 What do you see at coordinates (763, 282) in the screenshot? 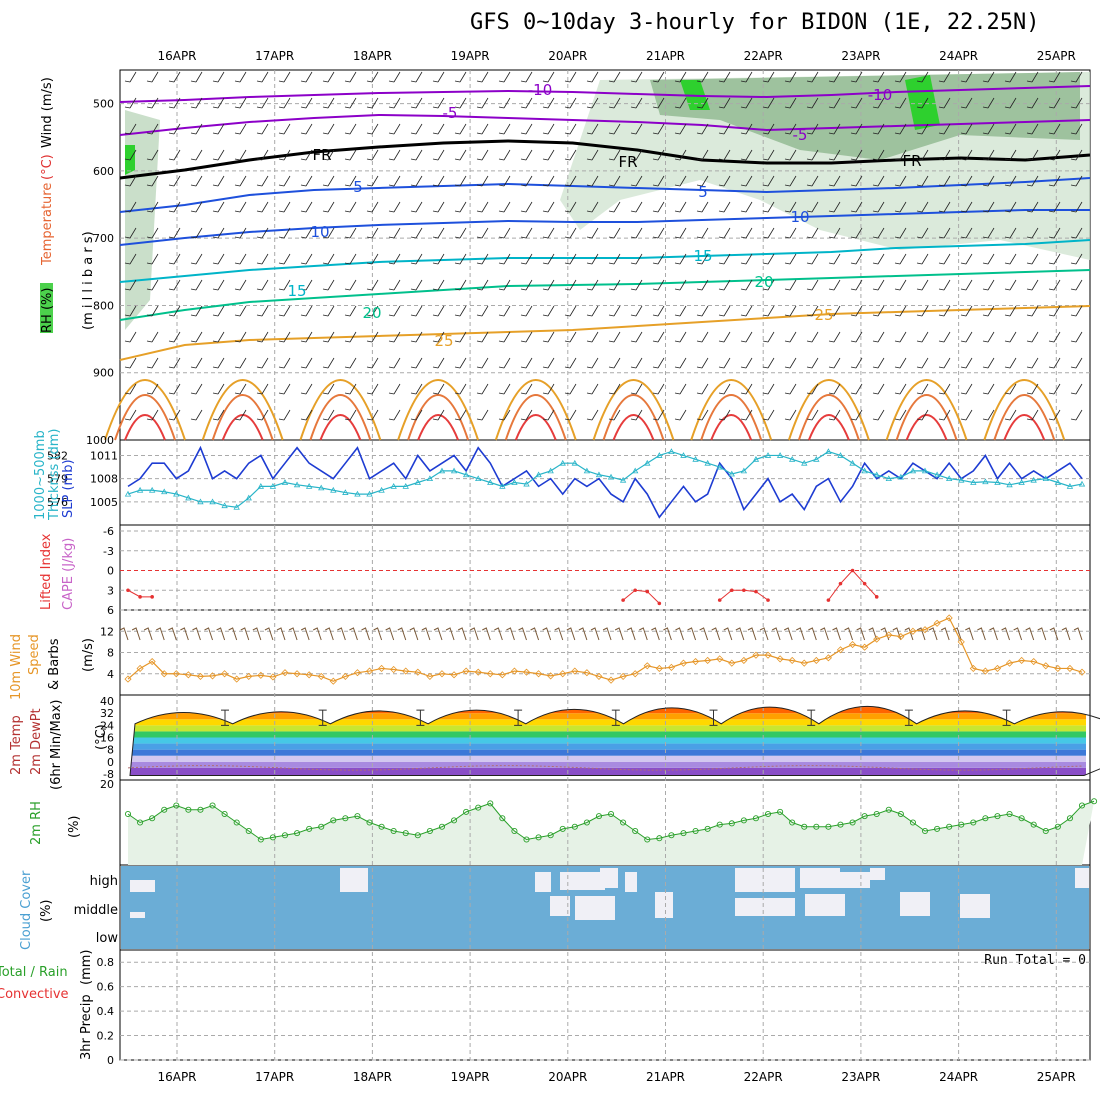
I see `isotherm-label: 20` at bounding box center [763, 282].